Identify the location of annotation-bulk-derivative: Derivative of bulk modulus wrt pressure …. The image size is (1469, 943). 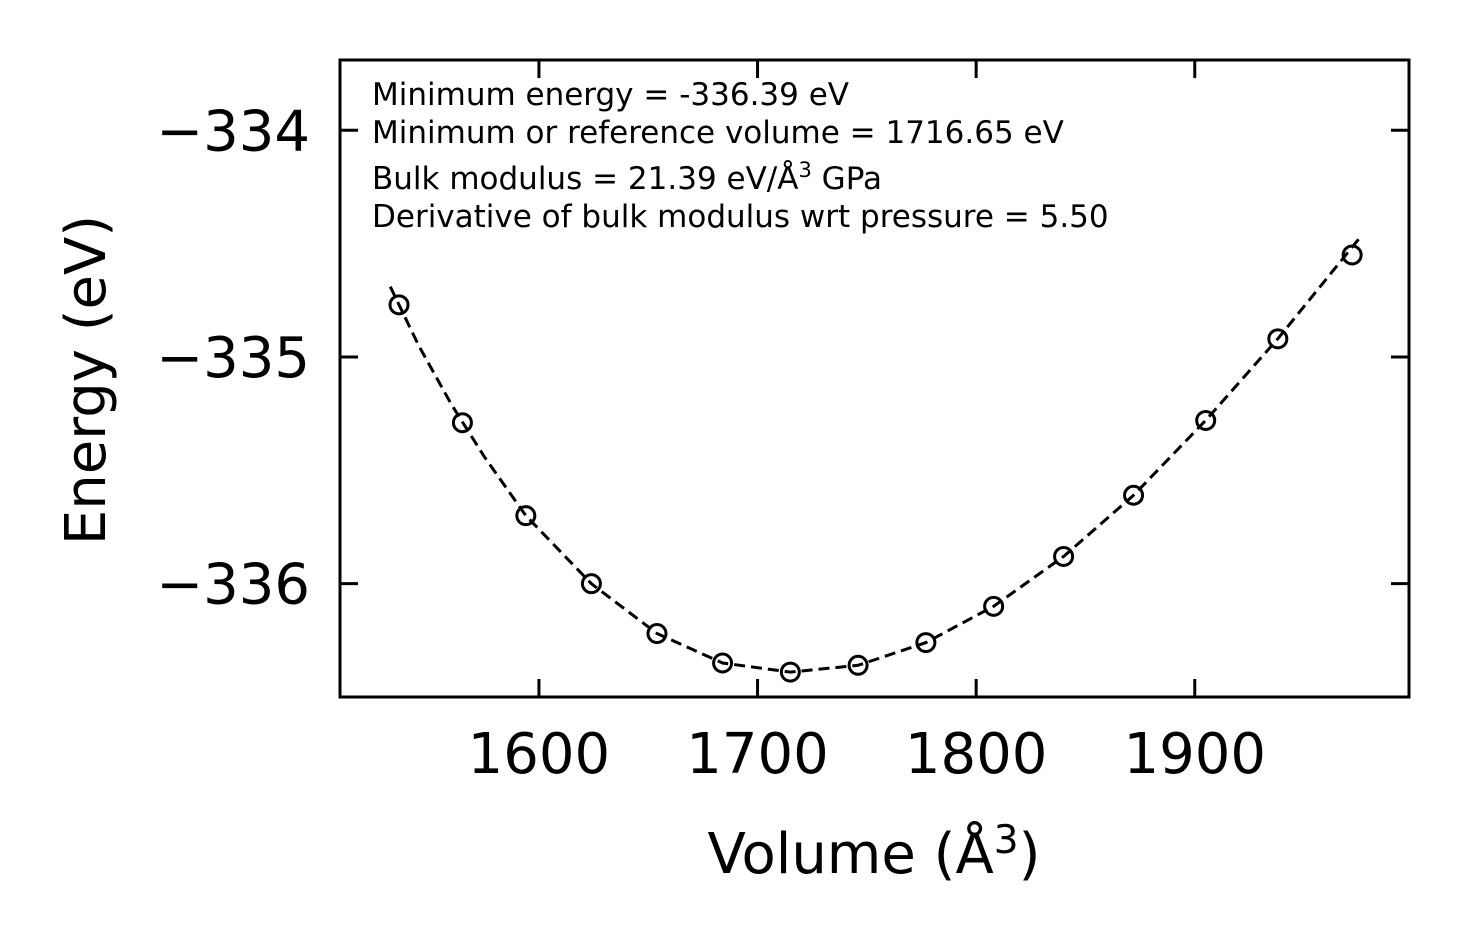
(740, 217).